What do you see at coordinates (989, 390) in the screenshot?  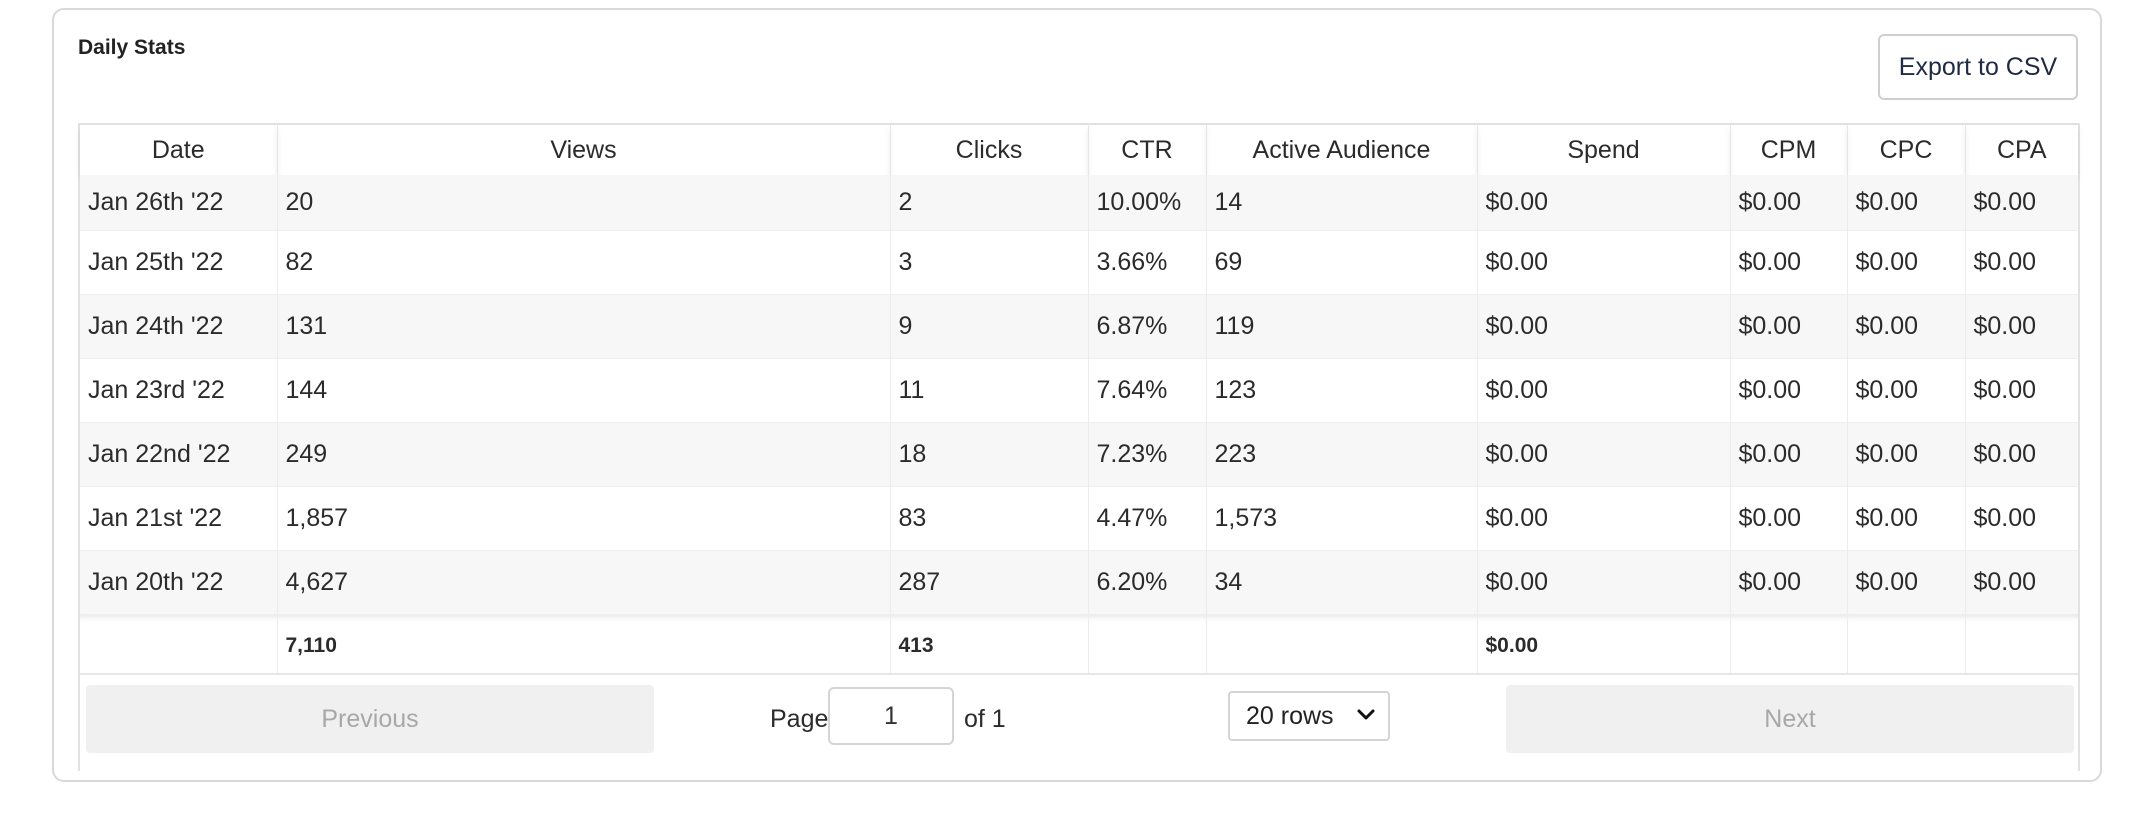 I see `cell-clicks: 11` at bounding box center [989, 390].